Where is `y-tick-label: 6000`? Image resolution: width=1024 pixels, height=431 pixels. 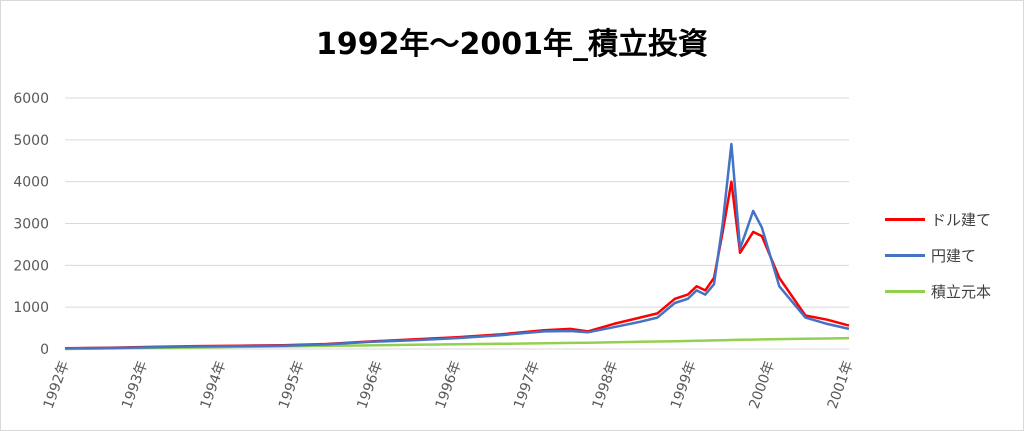
y-tick-label: 6000 is located at coordinates (31, 99).